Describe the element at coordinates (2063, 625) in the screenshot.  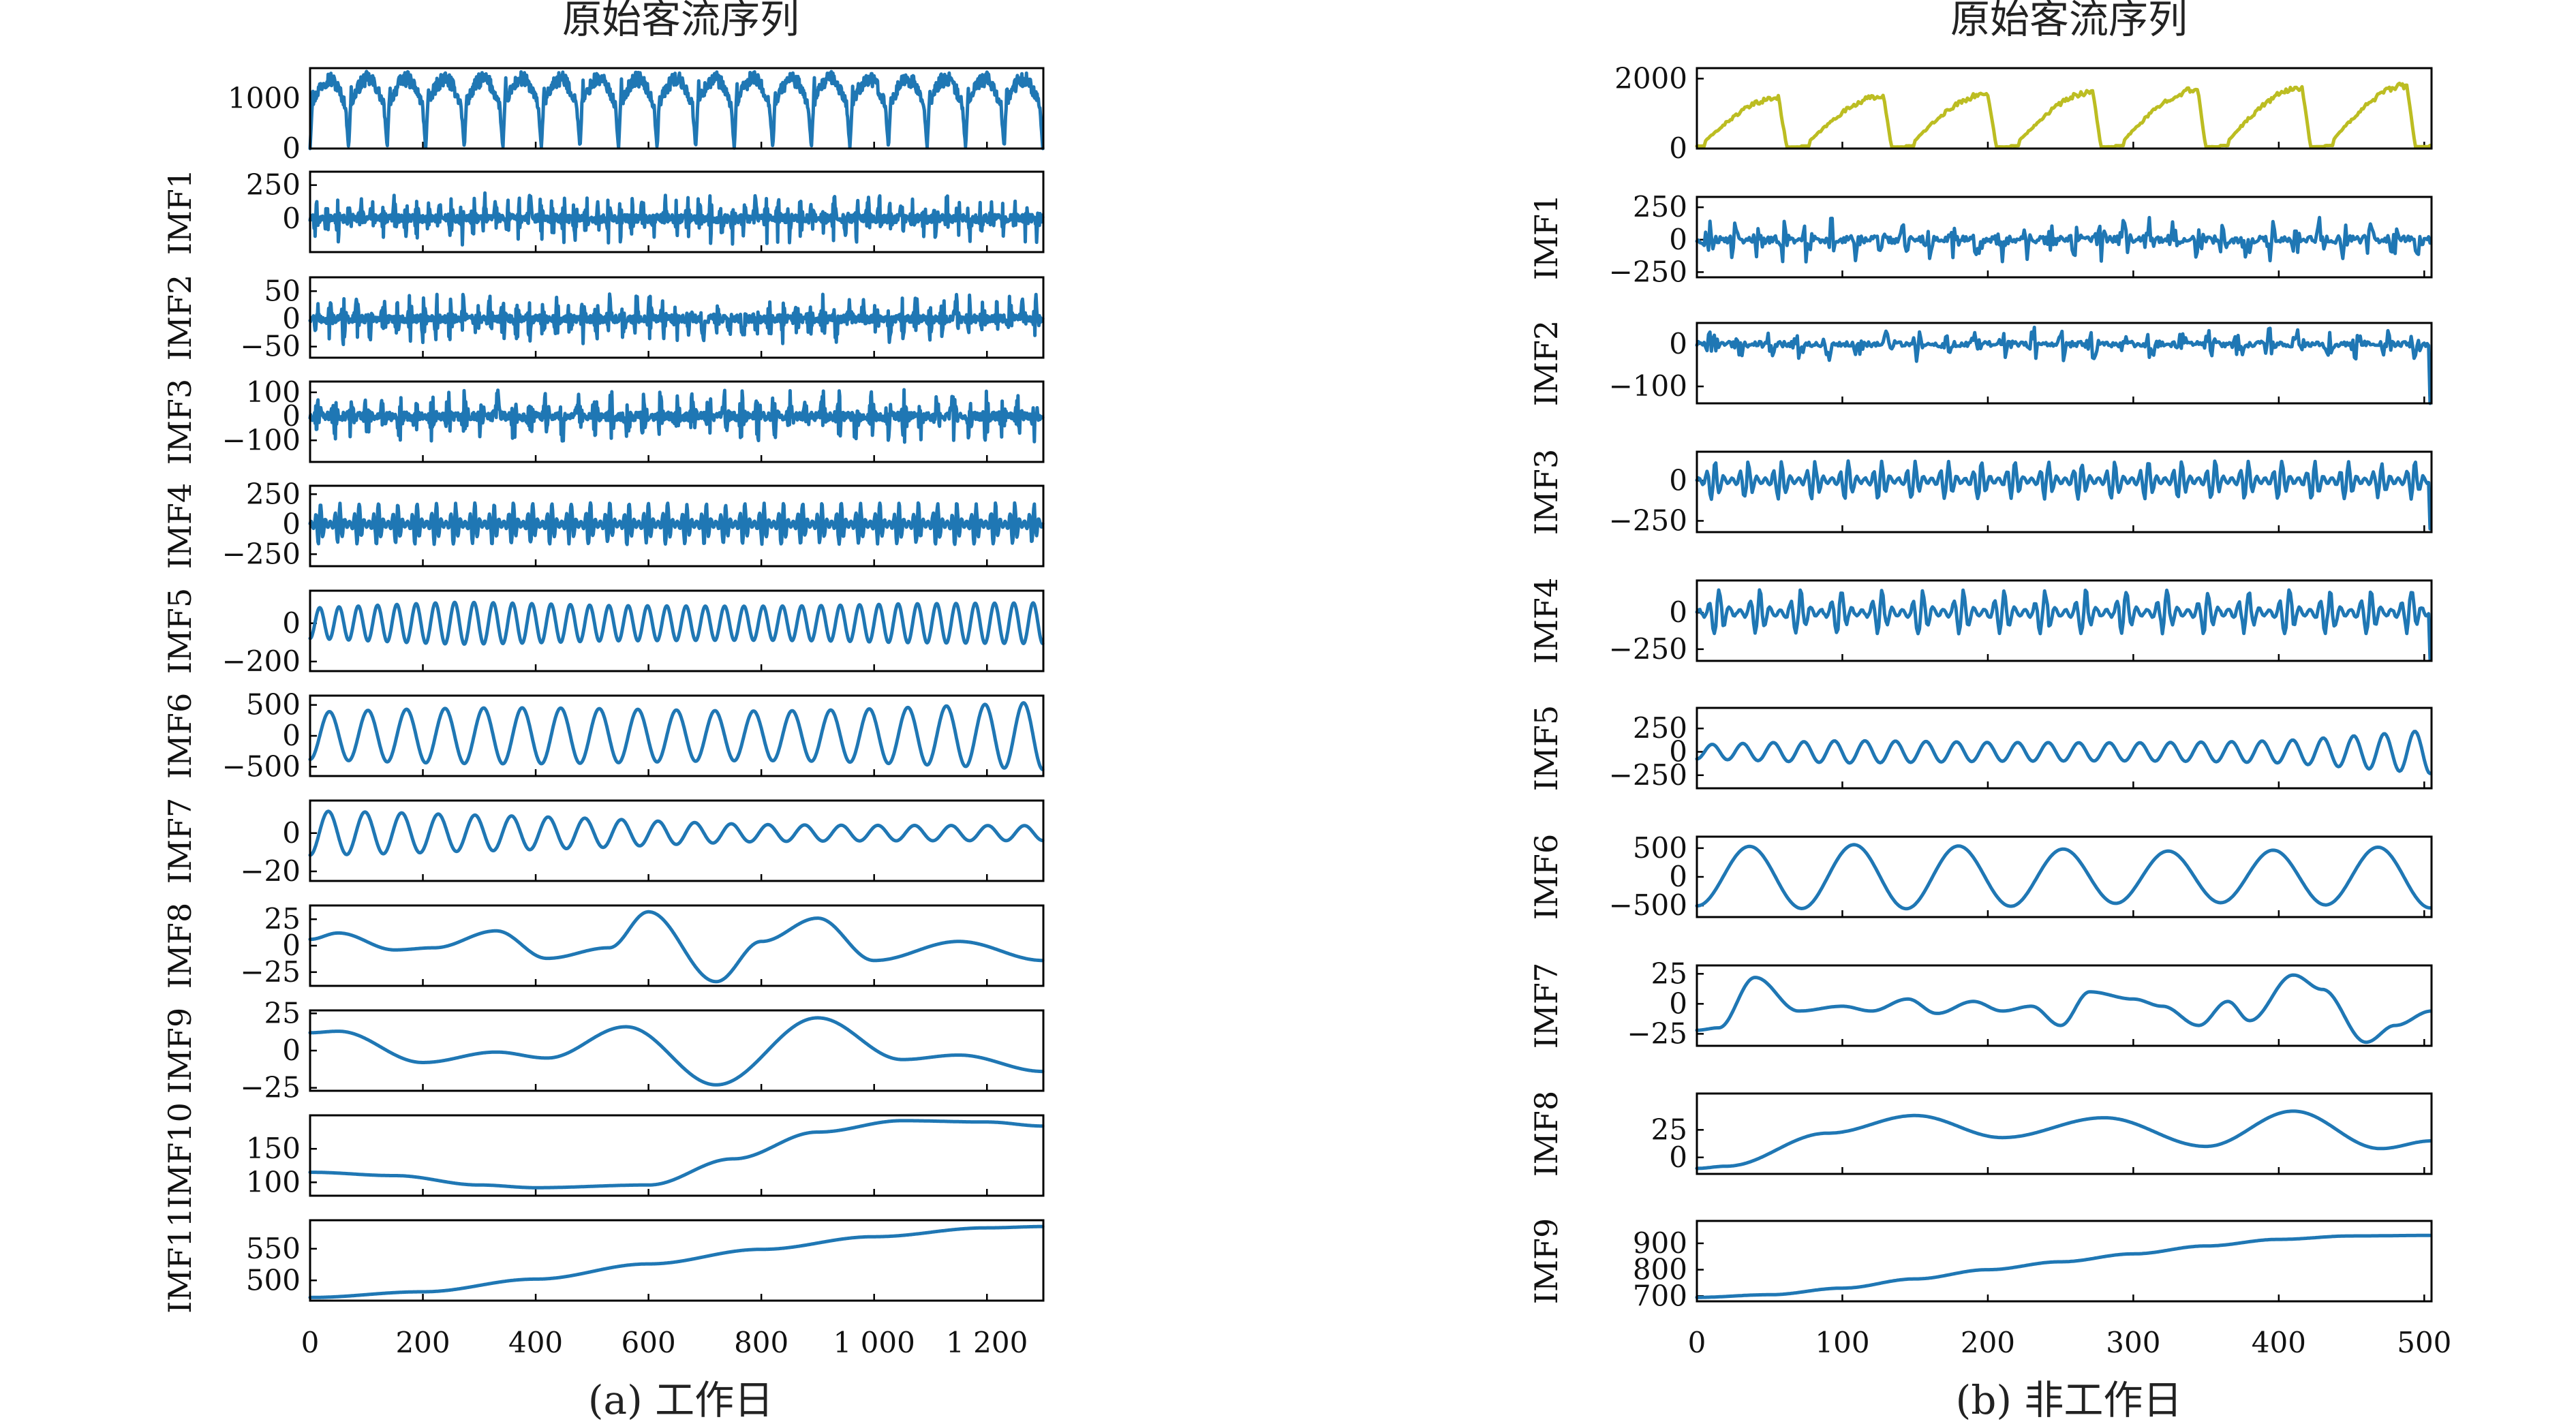
I see `b-series-IMF4` at that location.